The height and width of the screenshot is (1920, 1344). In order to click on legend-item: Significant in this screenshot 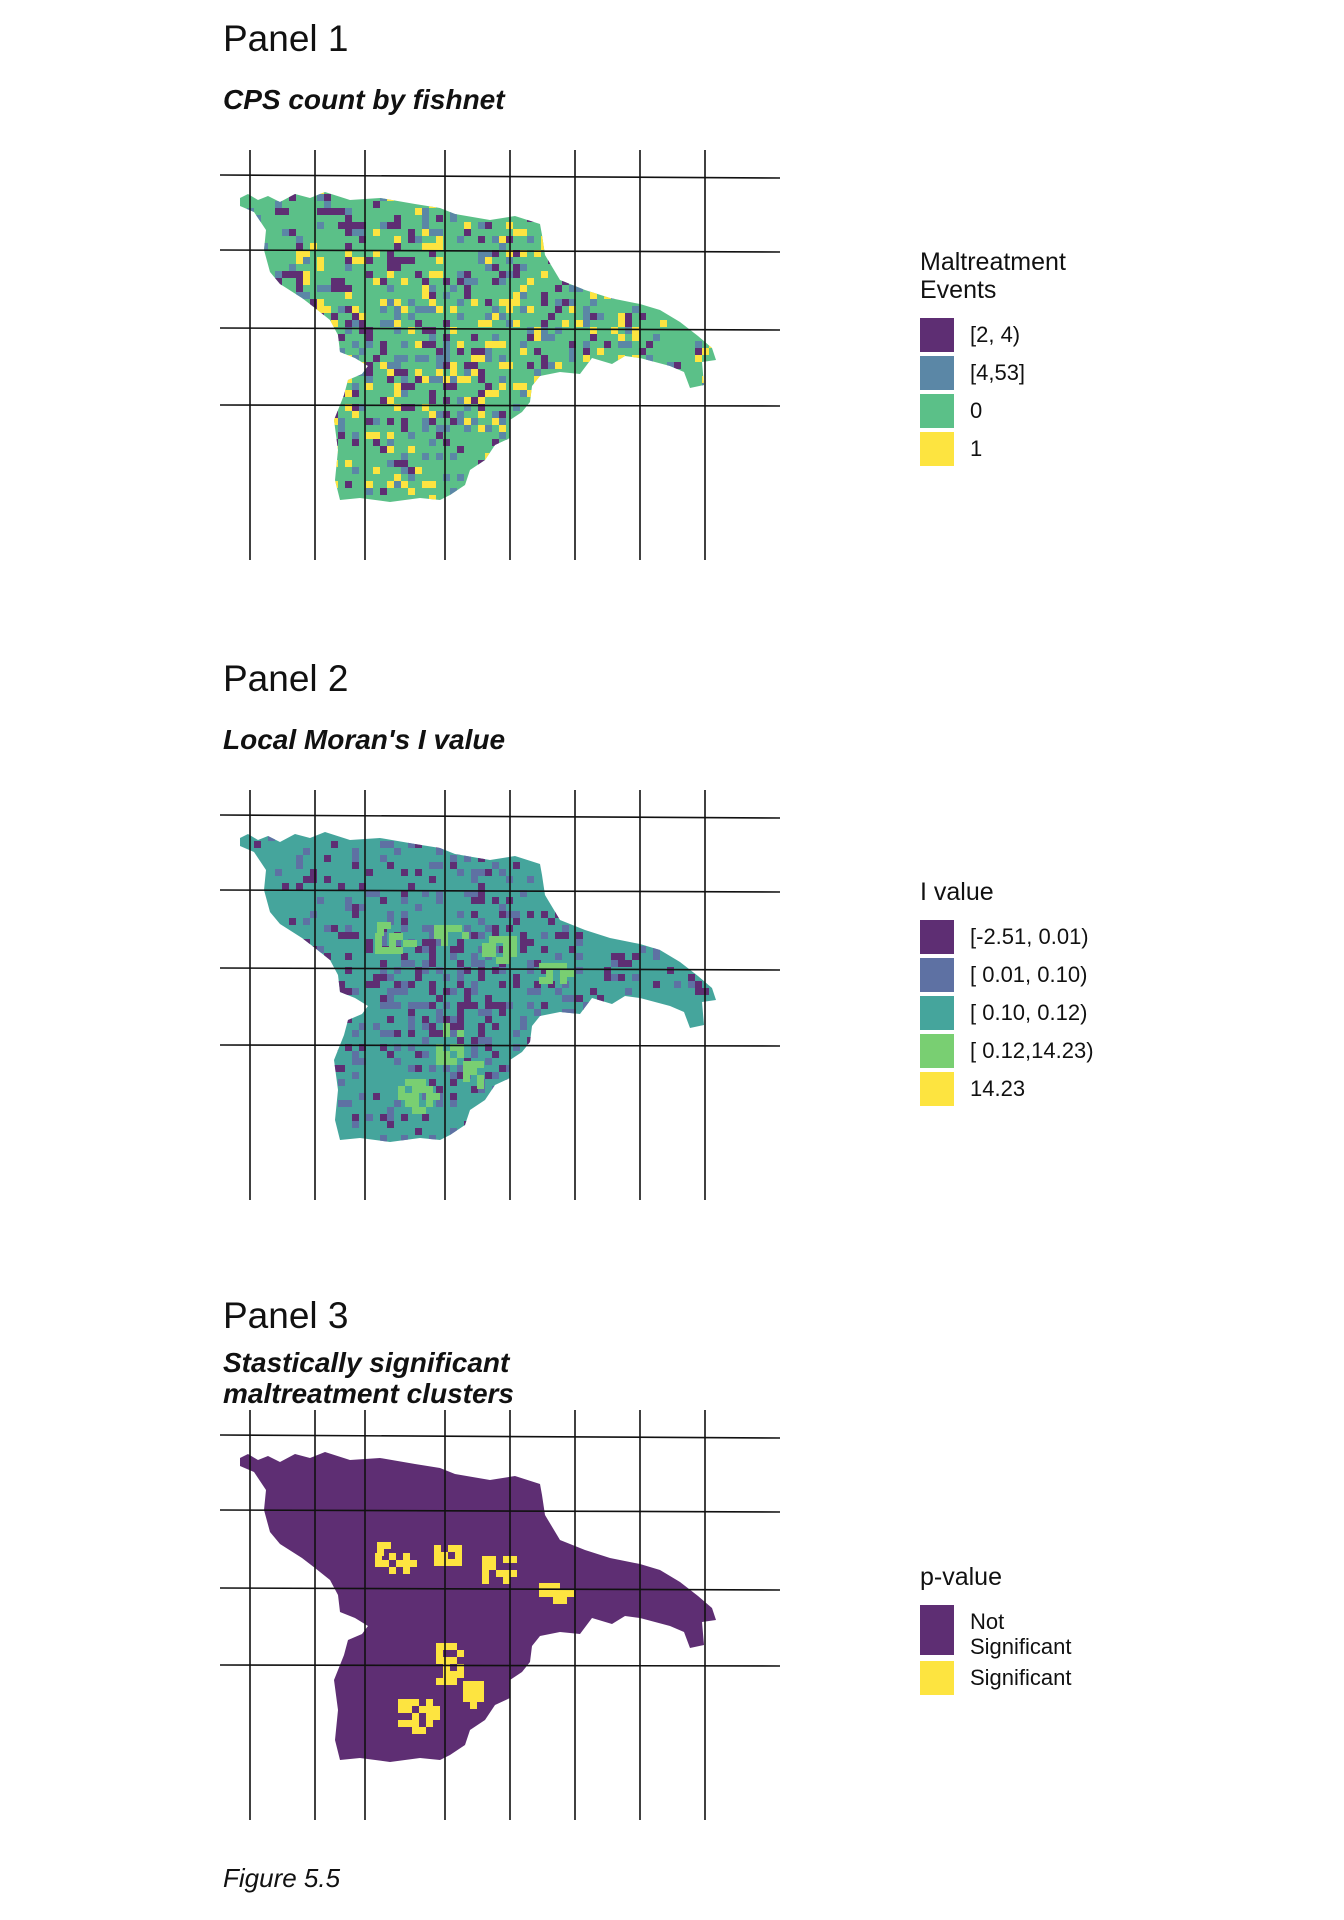, I will do `click(1120, 1680)`.